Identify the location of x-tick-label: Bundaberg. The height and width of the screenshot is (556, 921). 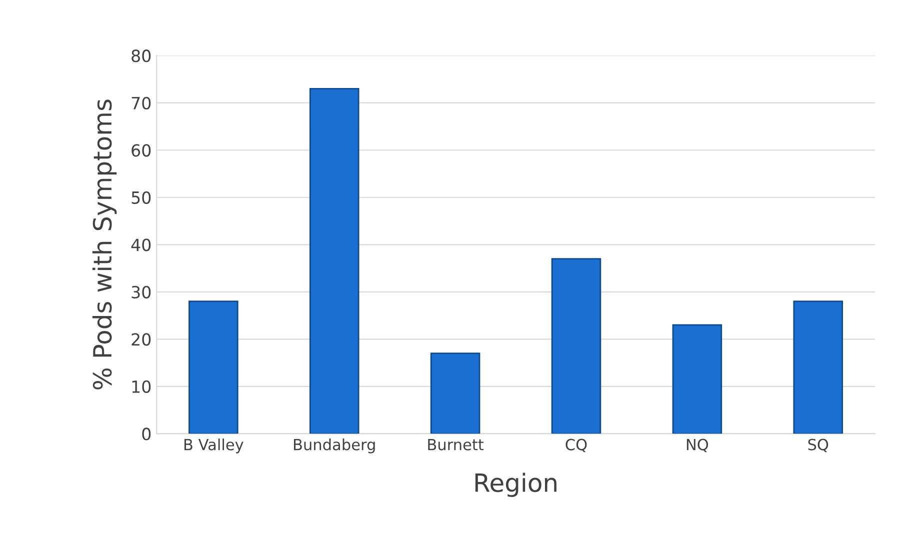
(334, 446).